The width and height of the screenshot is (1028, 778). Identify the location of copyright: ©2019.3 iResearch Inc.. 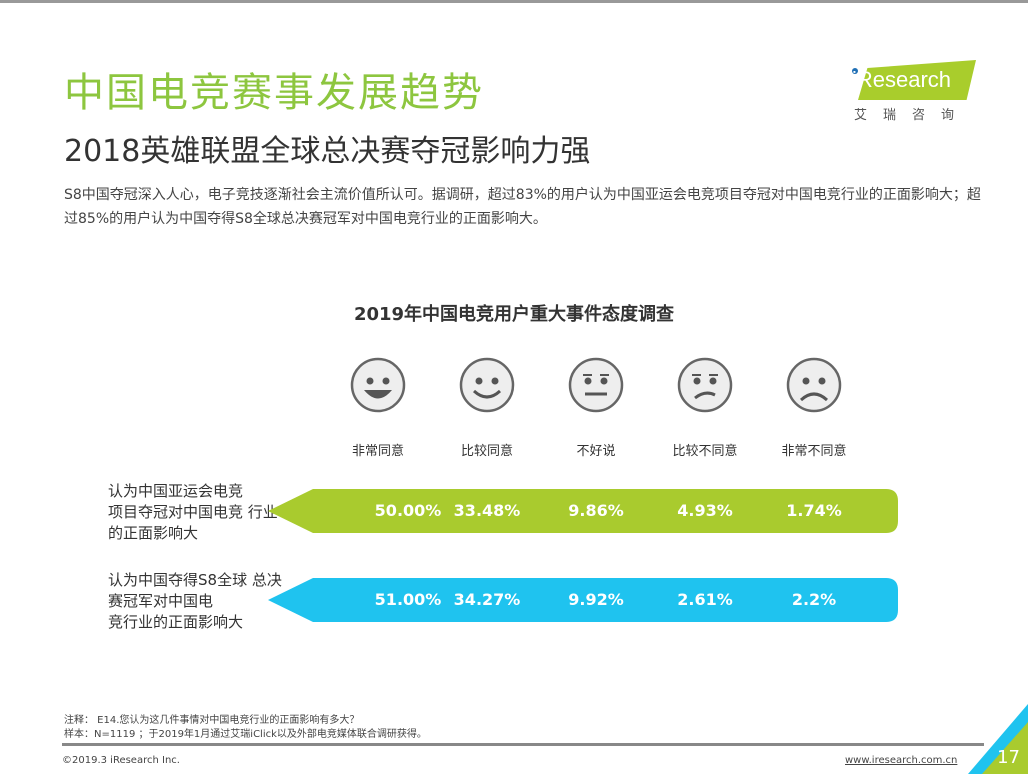
(121, 760).